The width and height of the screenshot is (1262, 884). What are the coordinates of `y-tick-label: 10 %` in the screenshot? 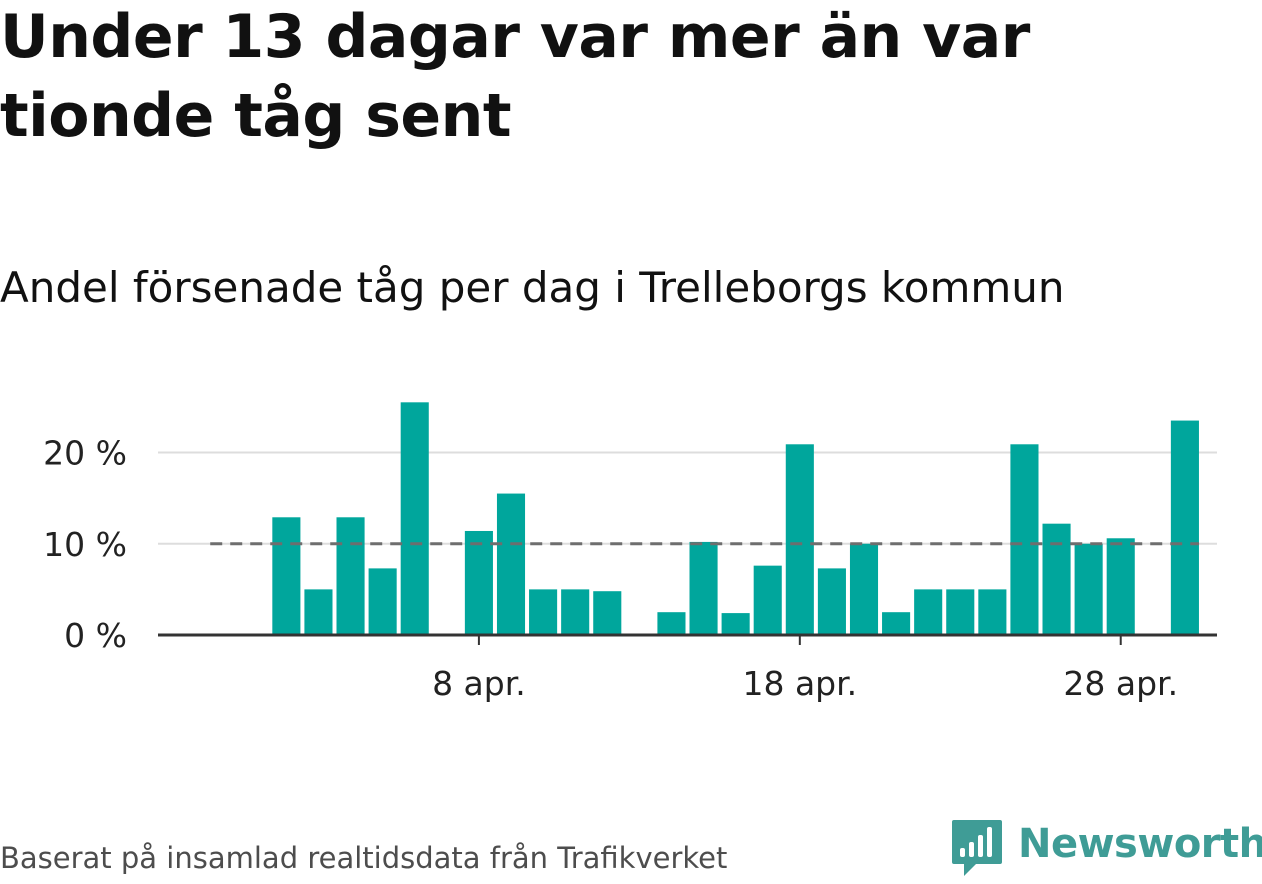 It's located at (85, 544).